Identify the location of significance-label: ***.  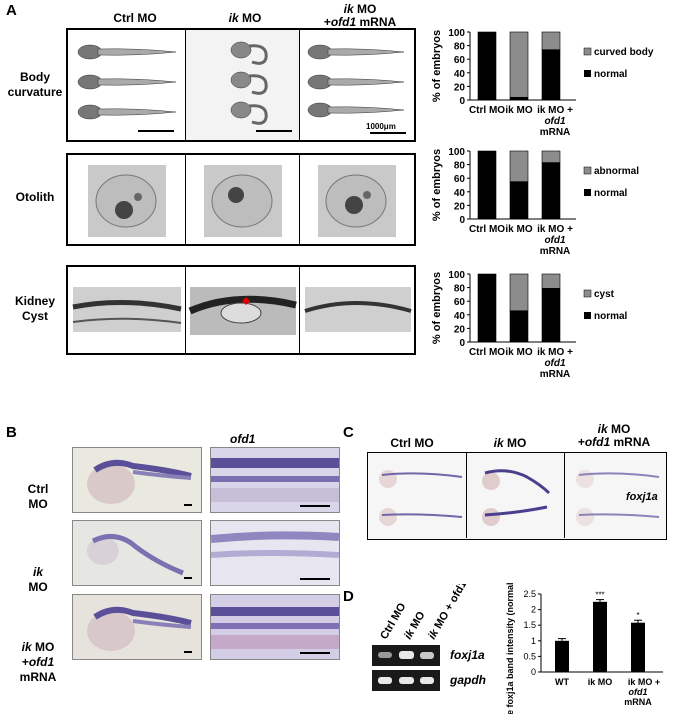
(599, 595).